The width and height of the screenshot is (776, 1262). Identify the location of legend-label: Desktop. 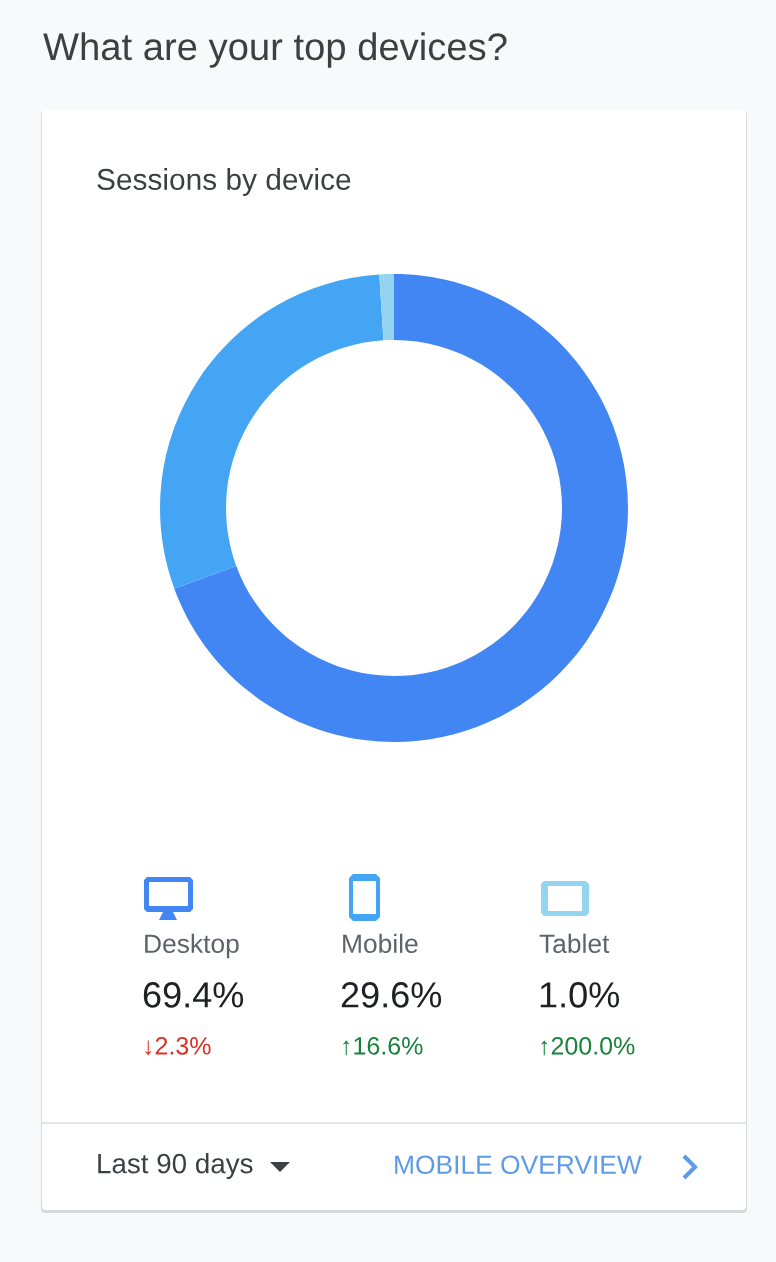
(192, 946).